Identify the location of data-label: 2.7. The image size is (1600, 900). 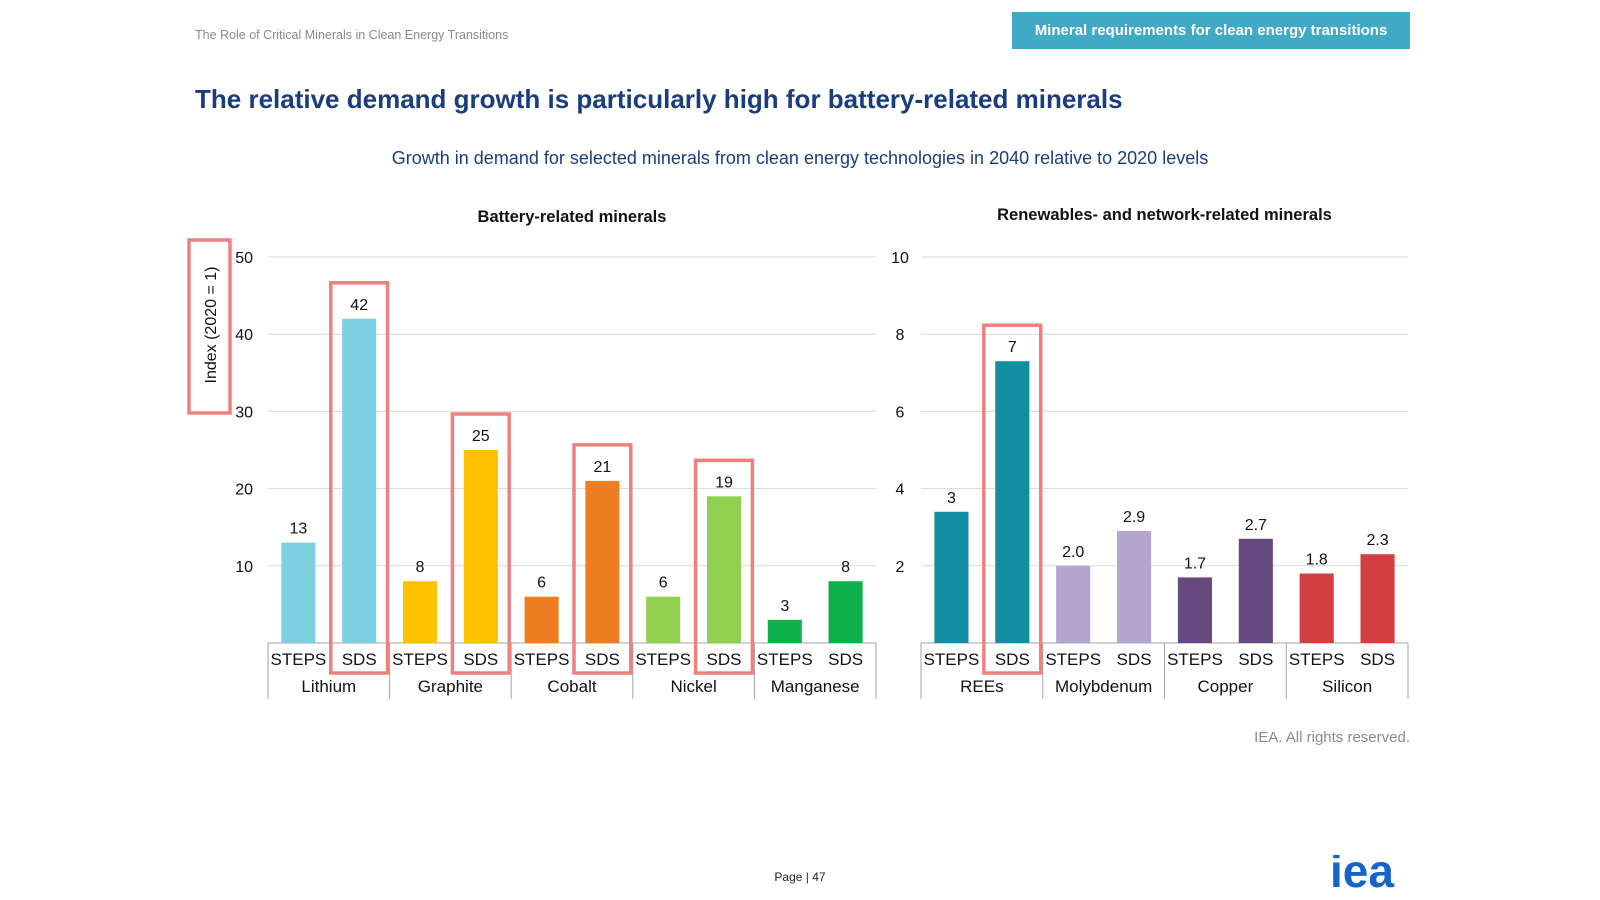
(1256, 525).